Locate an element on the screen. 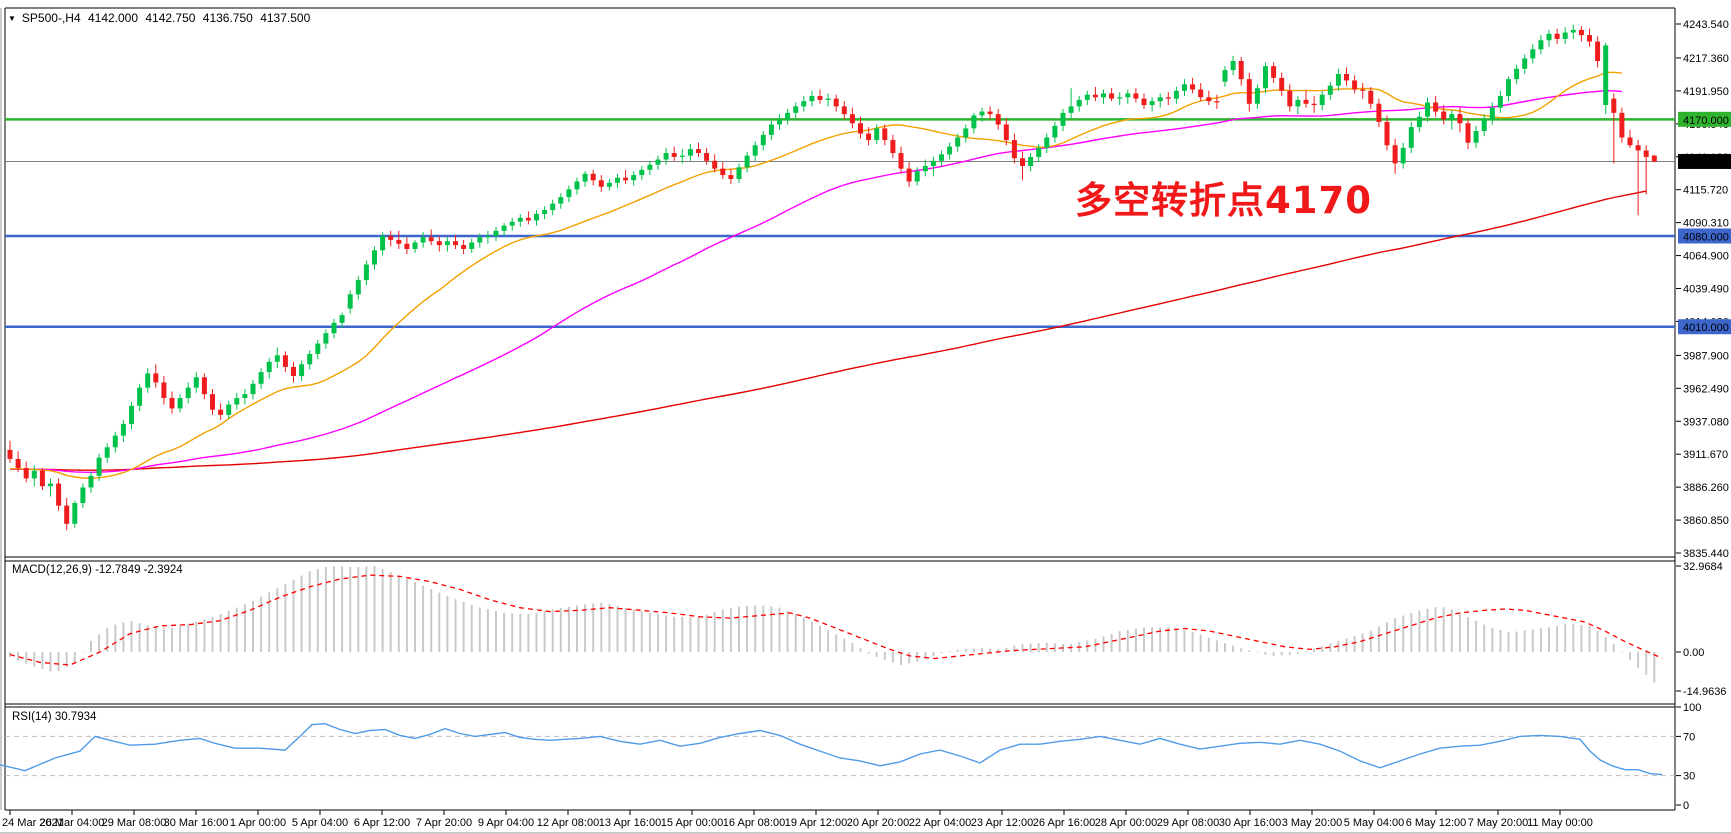 The width and height of the screenshot is (1731, 834). price-level-labels: 4170.000 4080.000 4010.000 4137.500 is located at coordinates (1704, 223).